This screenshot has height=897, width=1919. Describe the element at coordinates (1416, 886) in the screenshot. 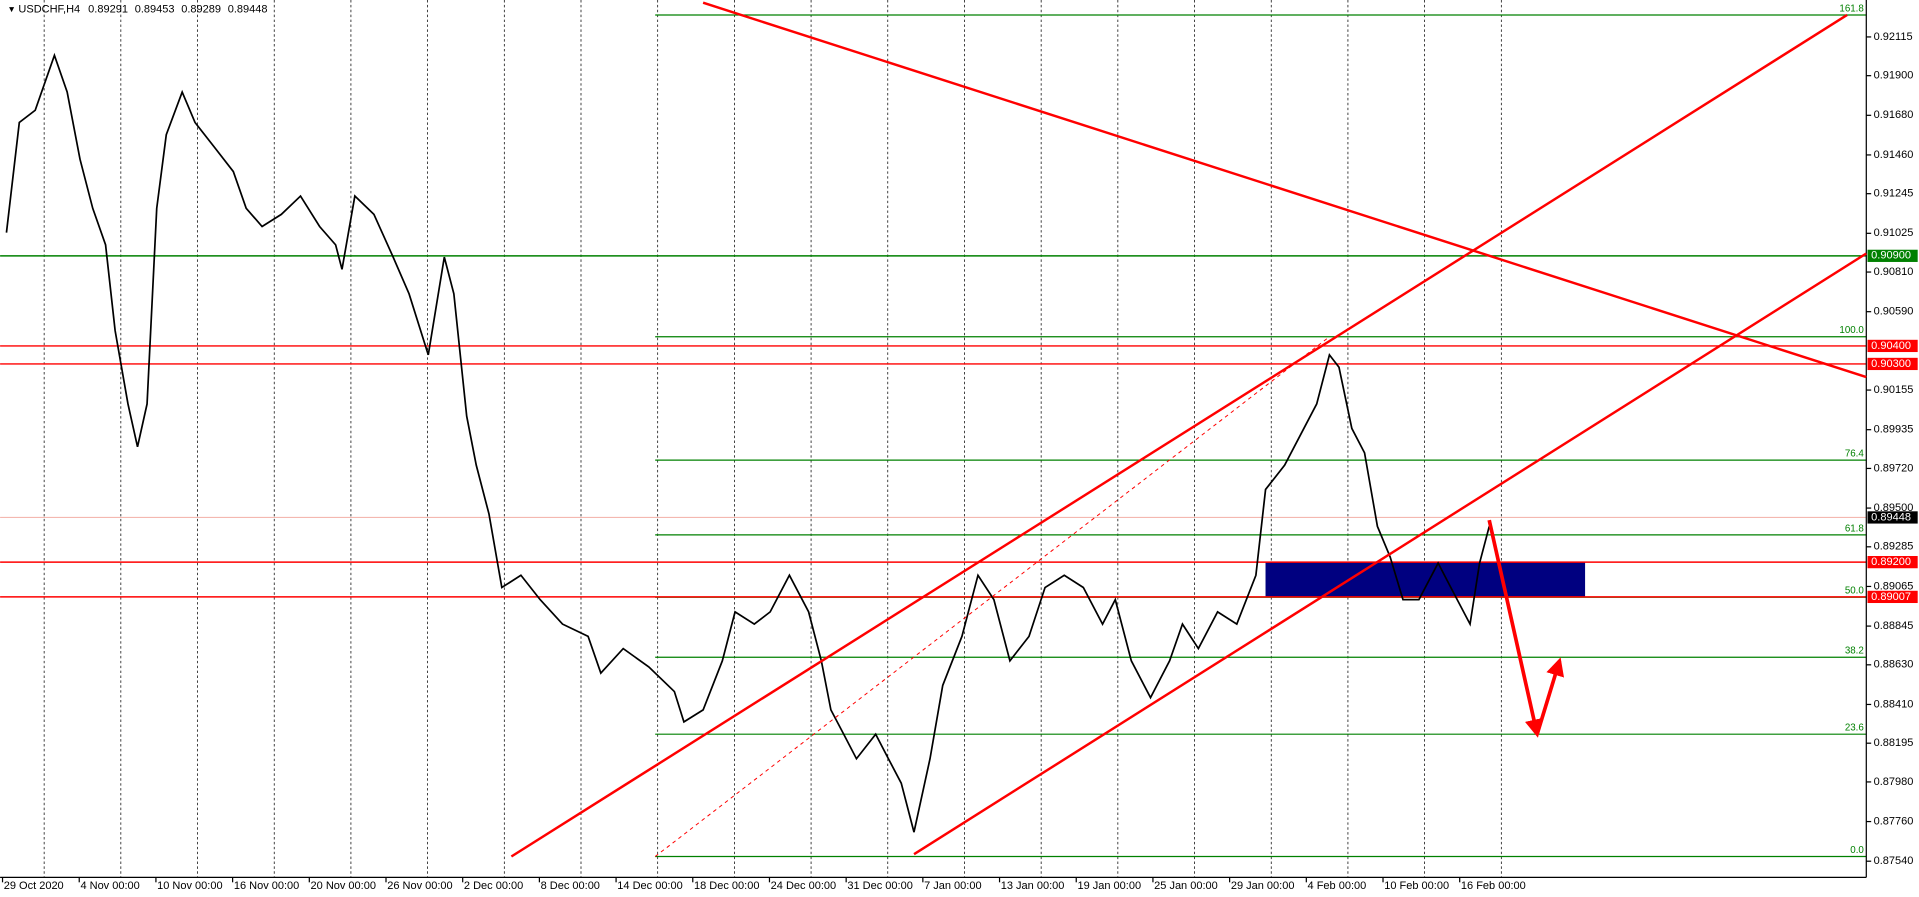

I see `x-tick-label: 10 Feb 00:00` at that location.